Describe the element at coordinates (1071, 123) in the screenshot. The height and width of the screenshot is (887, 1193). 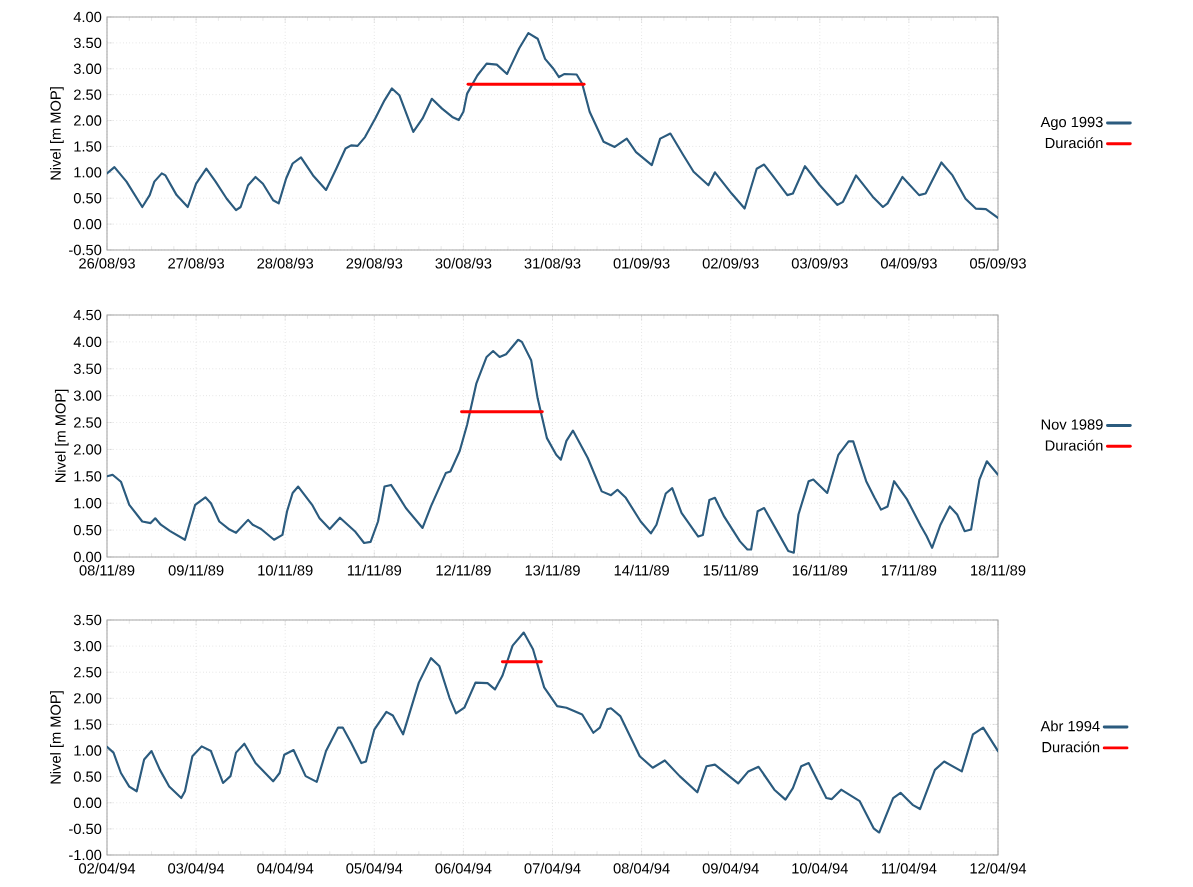
I see `legend-label: Ago 1993` at that location.